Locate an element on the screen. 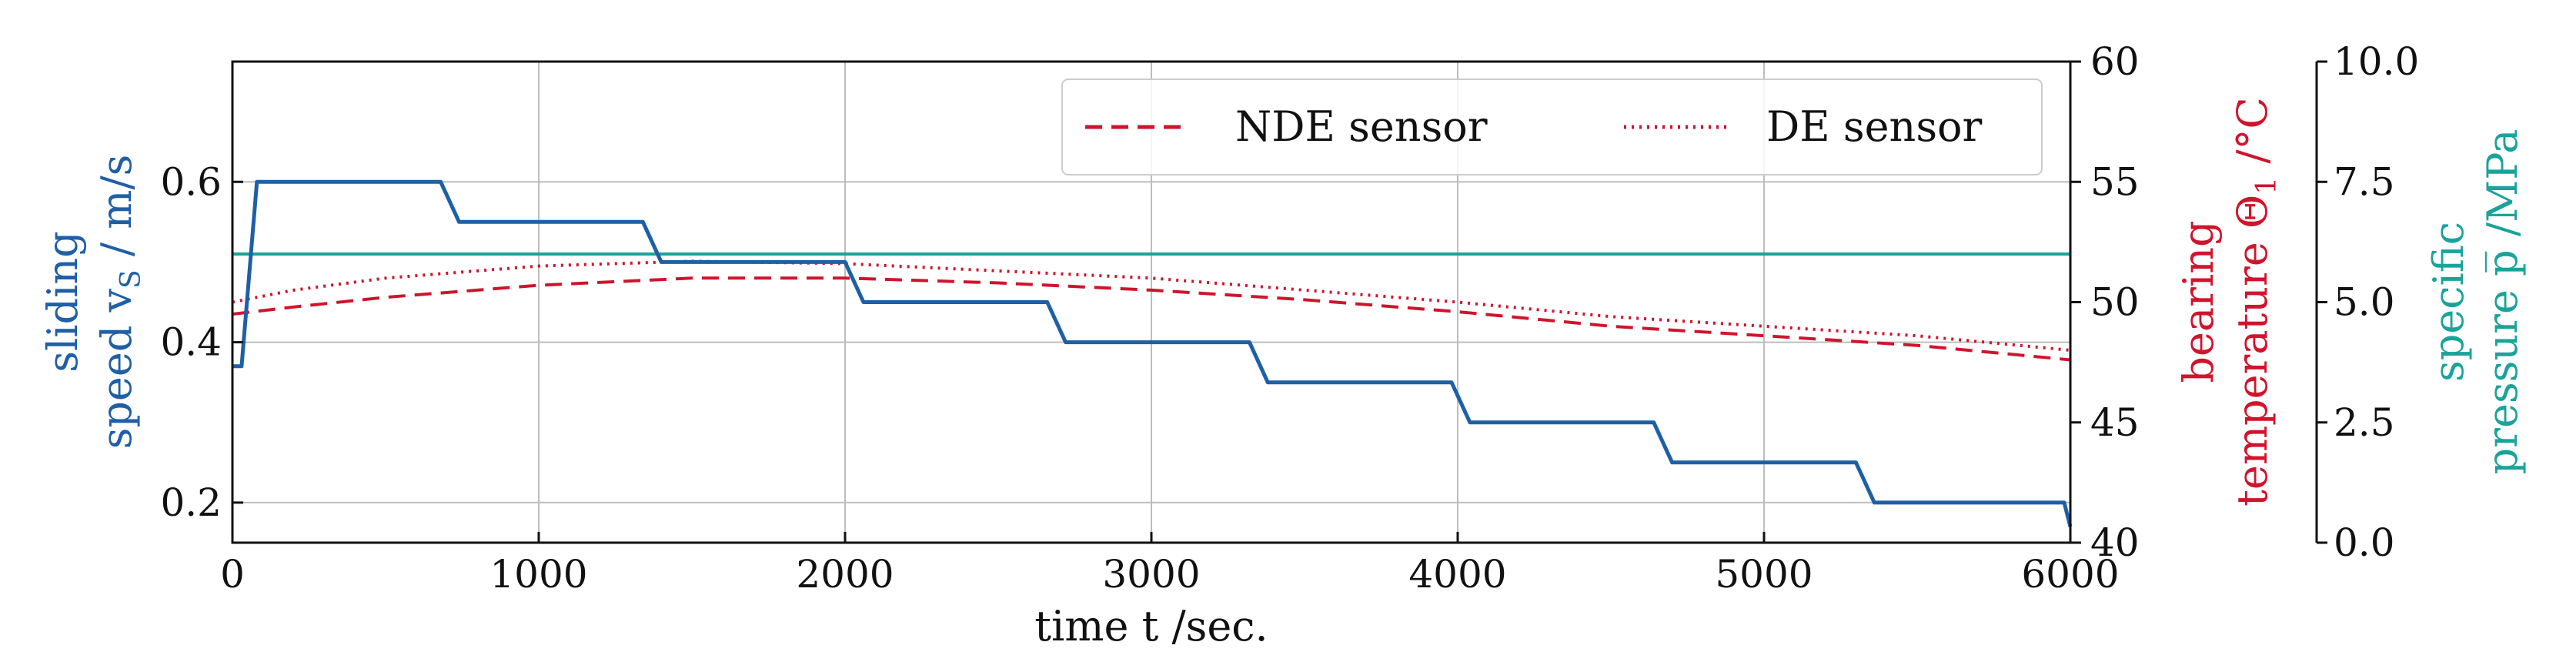 The width and height of the screenshot is (2576, 662). x-tick-label: 2000 is located at coordinates (845, 574).